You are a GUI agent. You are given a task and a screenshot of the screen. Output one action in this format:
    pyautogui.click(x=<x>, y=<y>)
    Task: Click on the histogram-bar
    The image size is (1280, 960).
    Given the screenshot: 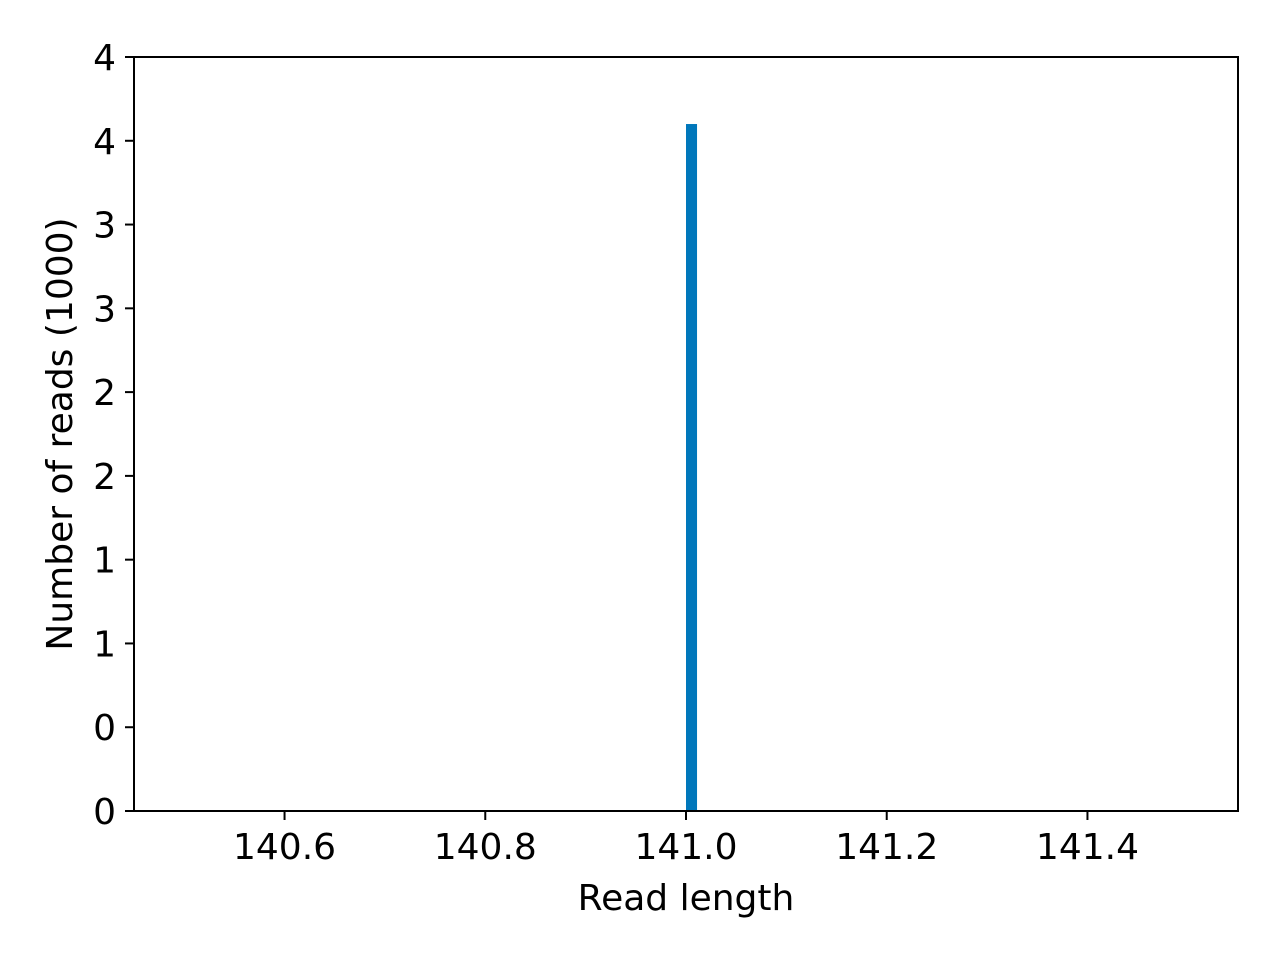 What is the action you would take?
    pyautogui.click(x=692, y=468)
    